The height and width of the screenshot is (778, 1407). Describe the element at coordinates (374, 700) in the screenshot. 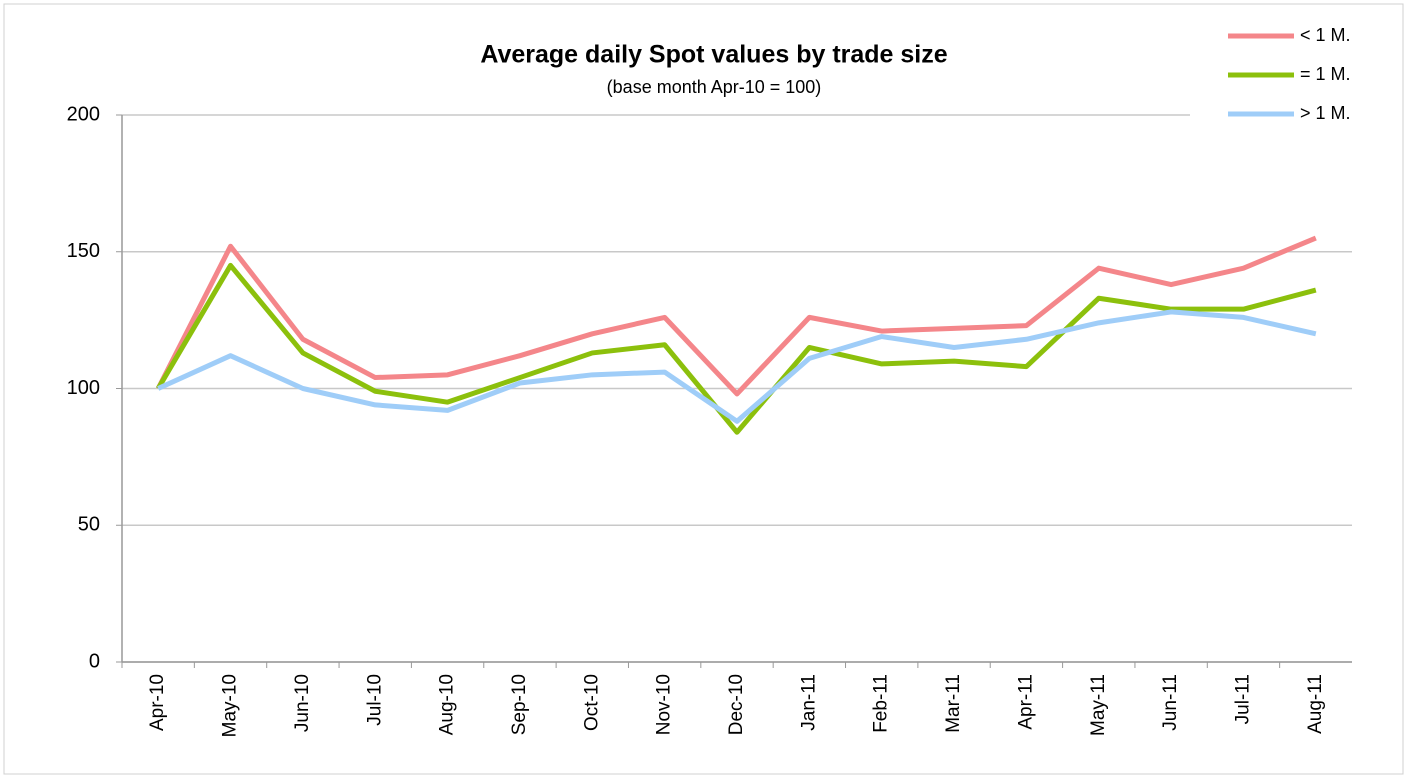

I see `x-tick-label: Jul-10` at that location.